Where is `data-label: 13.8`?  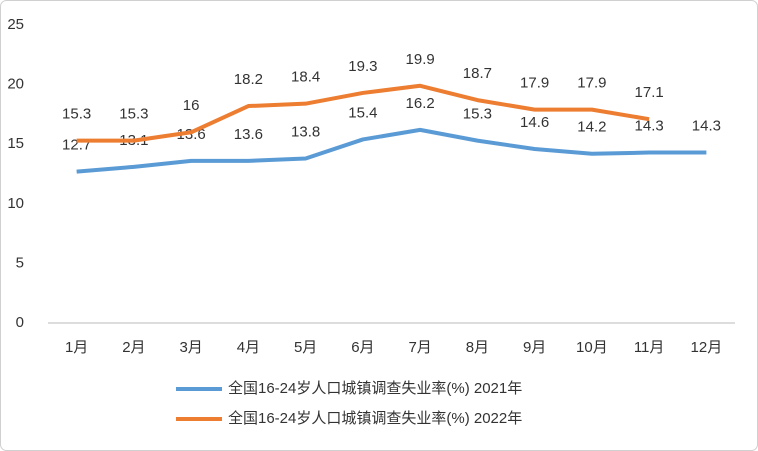 data-label: 13.8 is located at coordinates (305, 131).